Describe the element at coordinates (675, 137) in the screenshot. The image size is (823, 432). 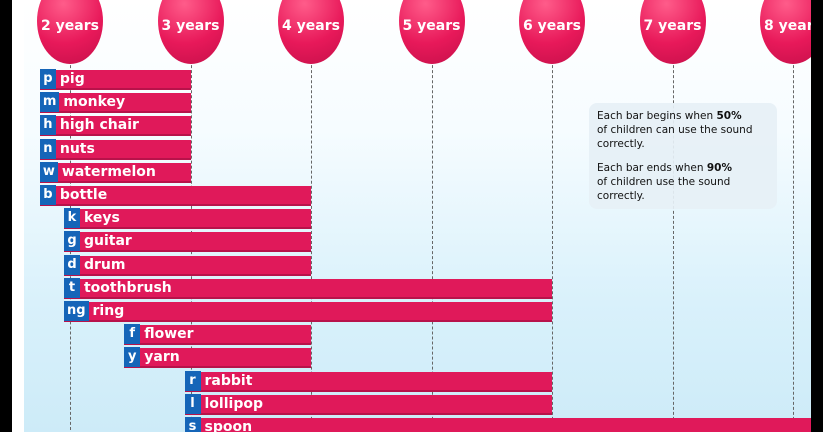
I see `note-begin-suffix: of children can use the sound correctly.` at that location.